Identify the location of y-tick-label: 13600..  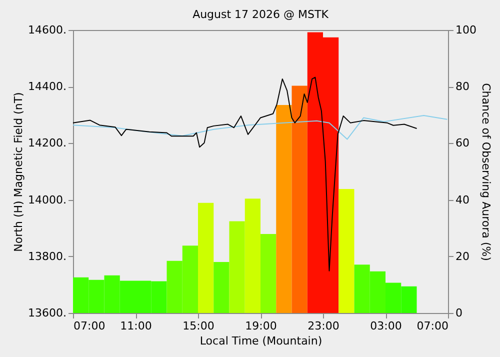
(47, 313).